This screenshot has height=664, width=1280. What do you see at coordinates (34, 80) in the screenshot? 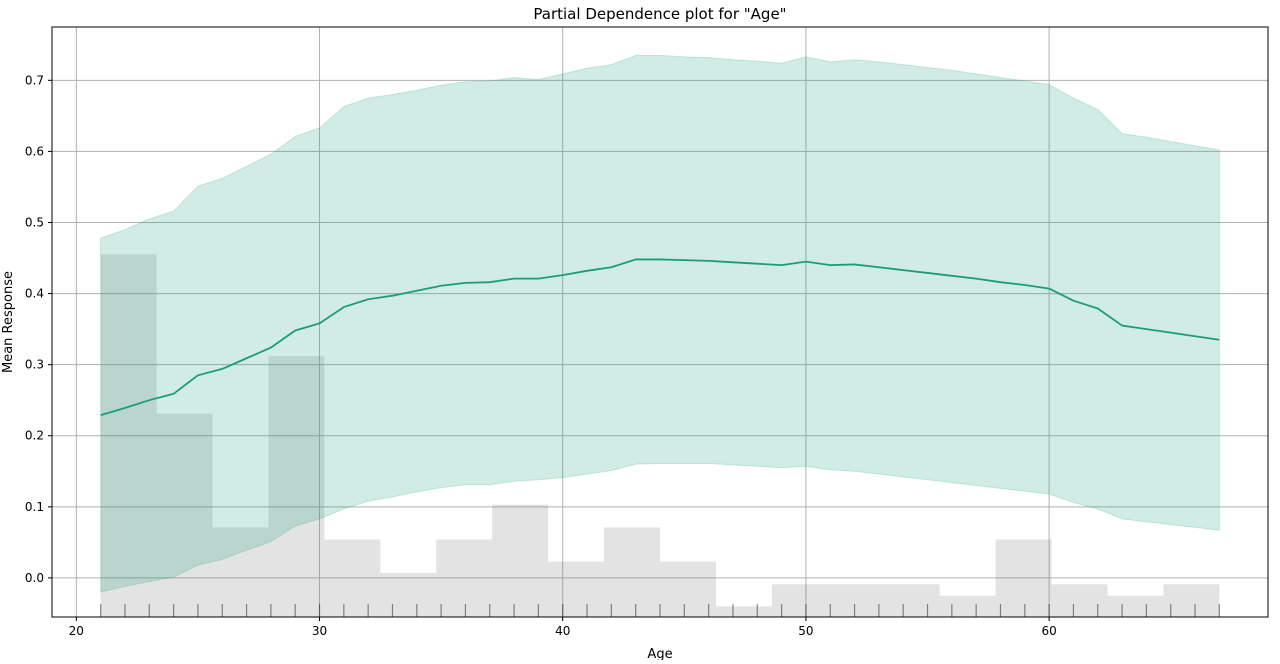
I see `y-tick-label: 0.7` at bounding box center [34, 80].